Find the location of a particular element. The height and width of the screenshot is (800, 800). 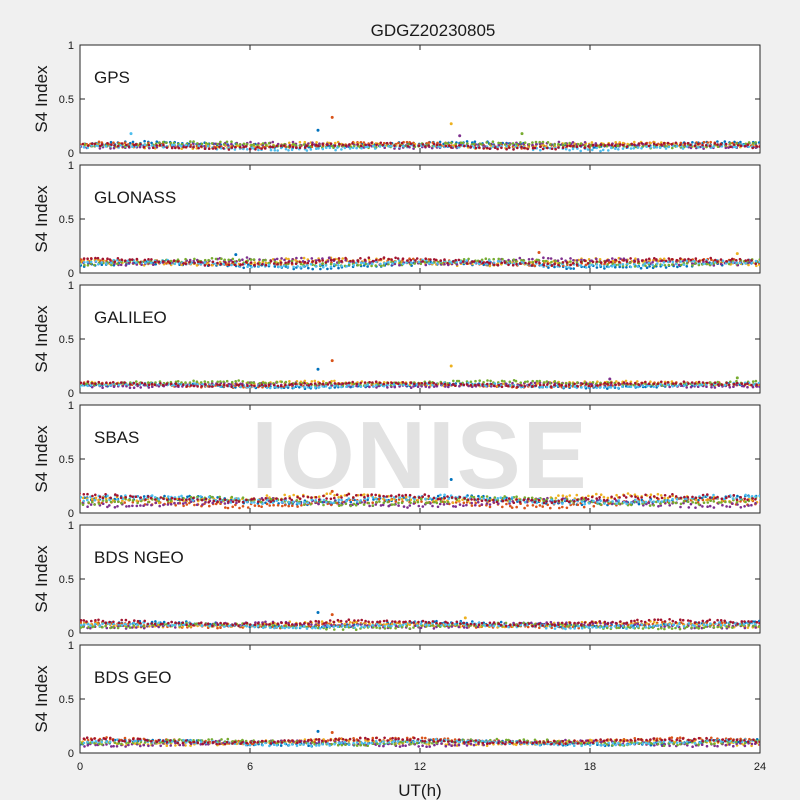

y-tick-label: 0.5 is located at coordinates (66, 340).